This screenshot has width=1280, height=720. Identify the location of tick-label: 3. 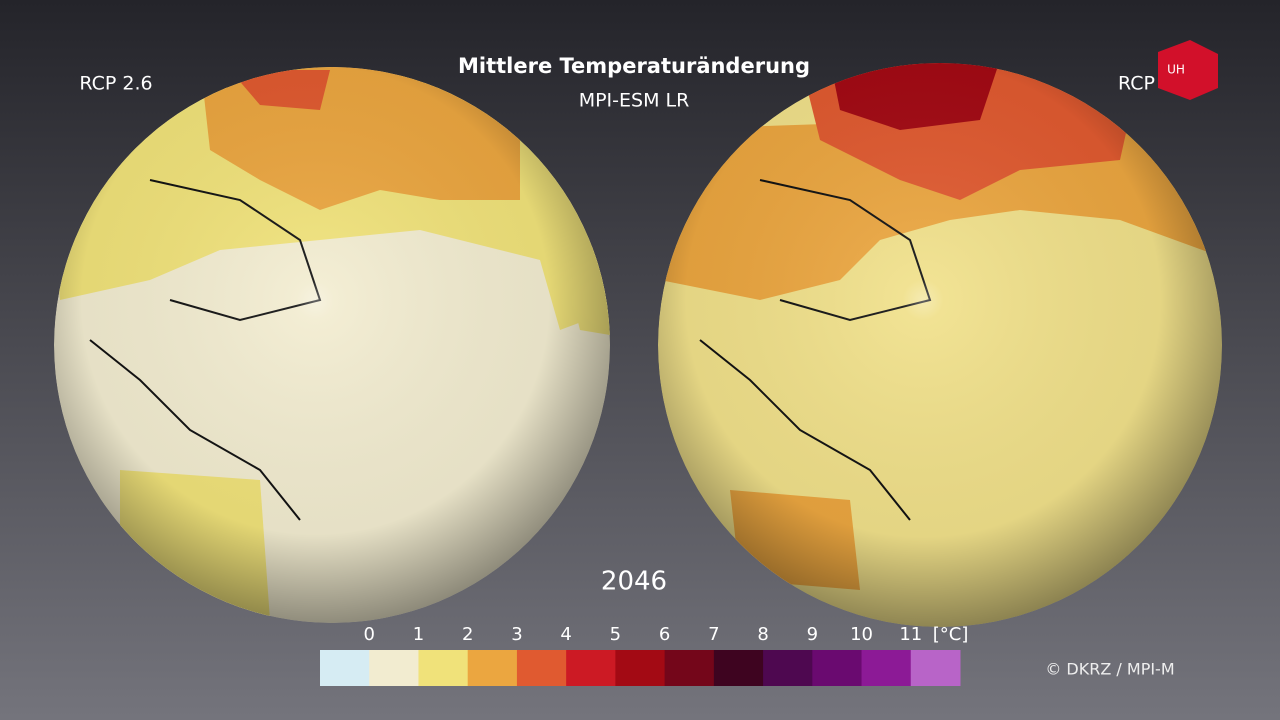
(516, 634).